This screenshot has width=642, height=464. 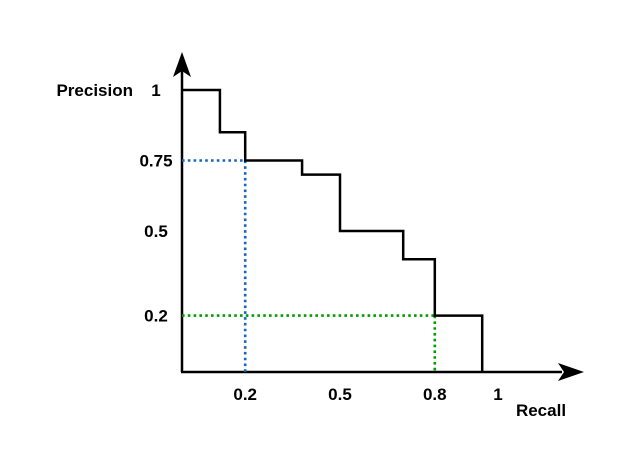 What do you see at coordinates (155, 161) in the screenshot?
I see `y-tick-label-0-75: 0.75` at bounding box center [155, 161].